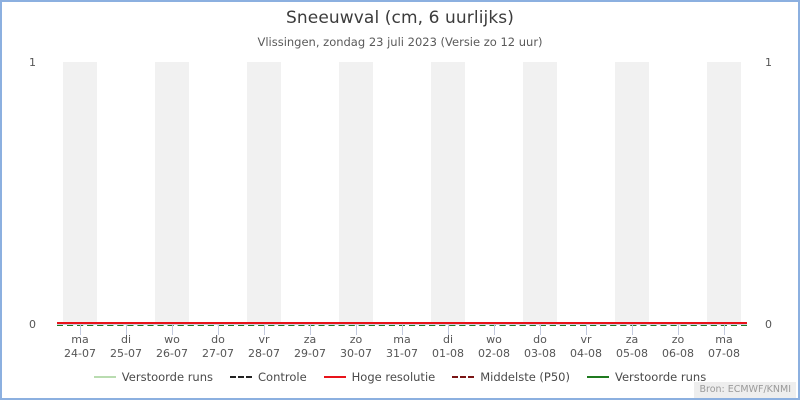  I want to click on x-axis-tick-label: vr 04-08, so click(586, 347).